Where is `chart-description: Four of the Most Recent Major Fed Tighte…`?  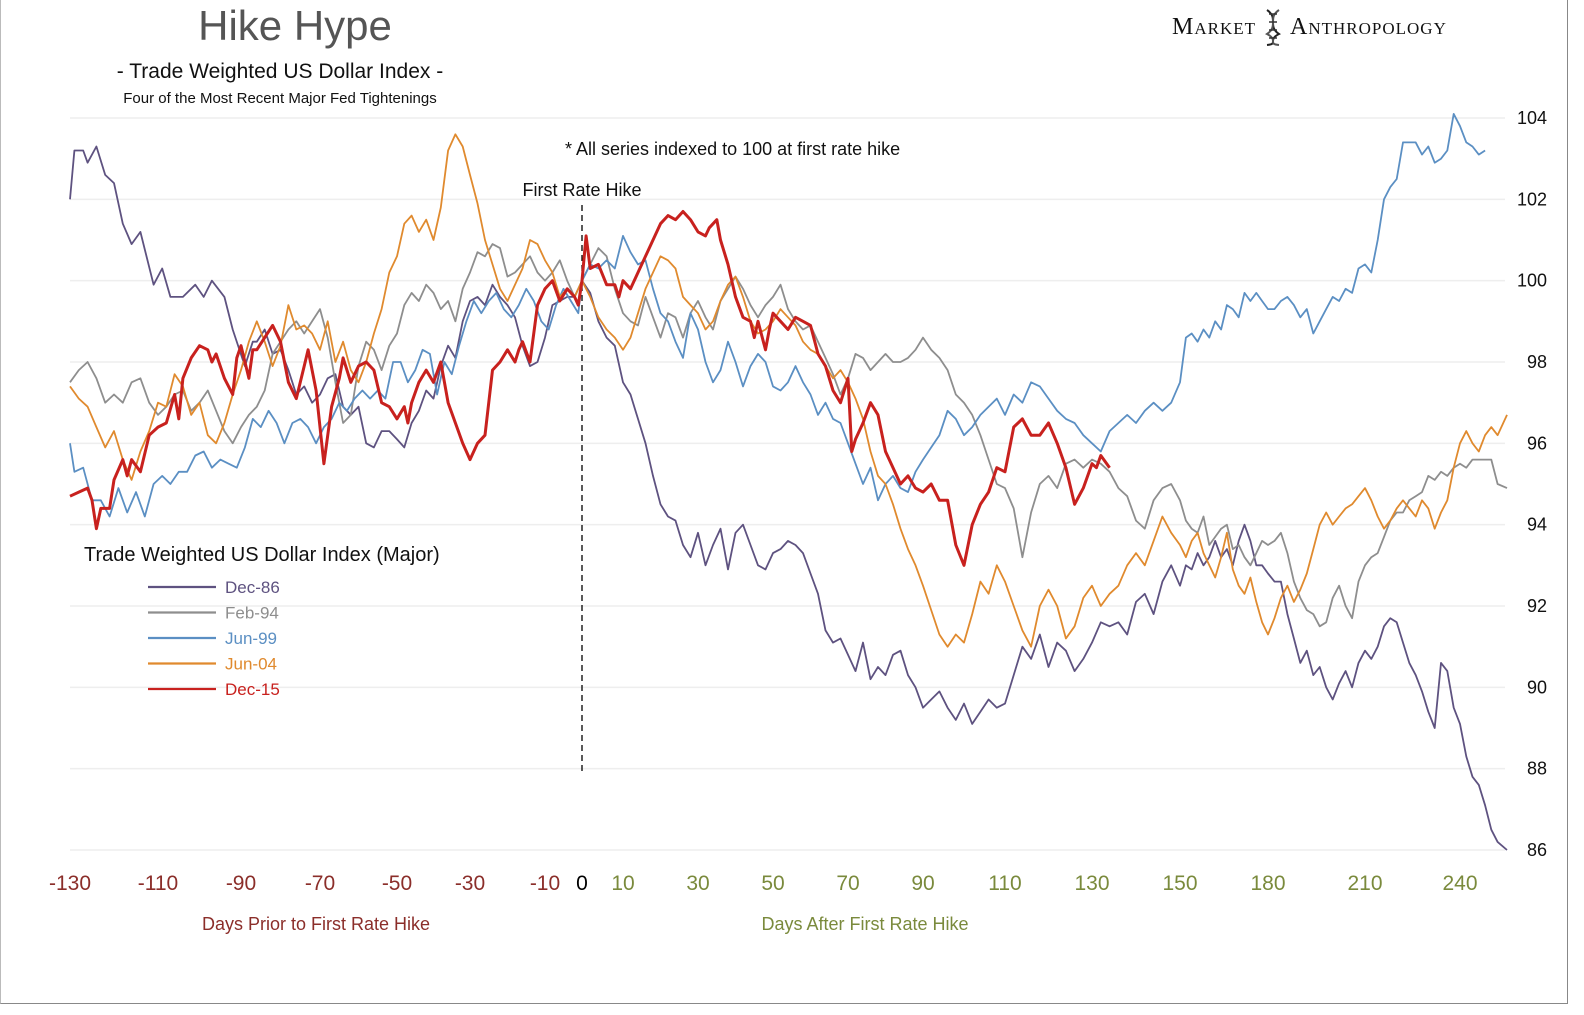 chart-description: Four of the Most Recent Major Fed Tighte… is located at coordinates (280, 98).